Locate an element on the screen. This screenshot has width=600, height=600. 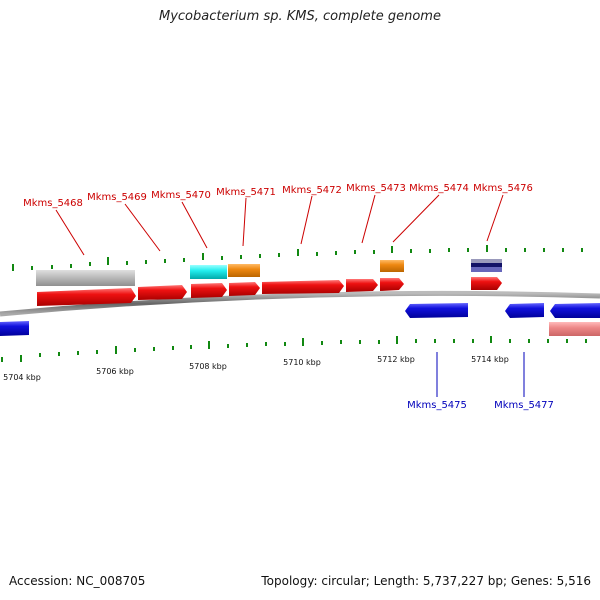
gene-arrow-left-edge is located at coordinates (14, 328).